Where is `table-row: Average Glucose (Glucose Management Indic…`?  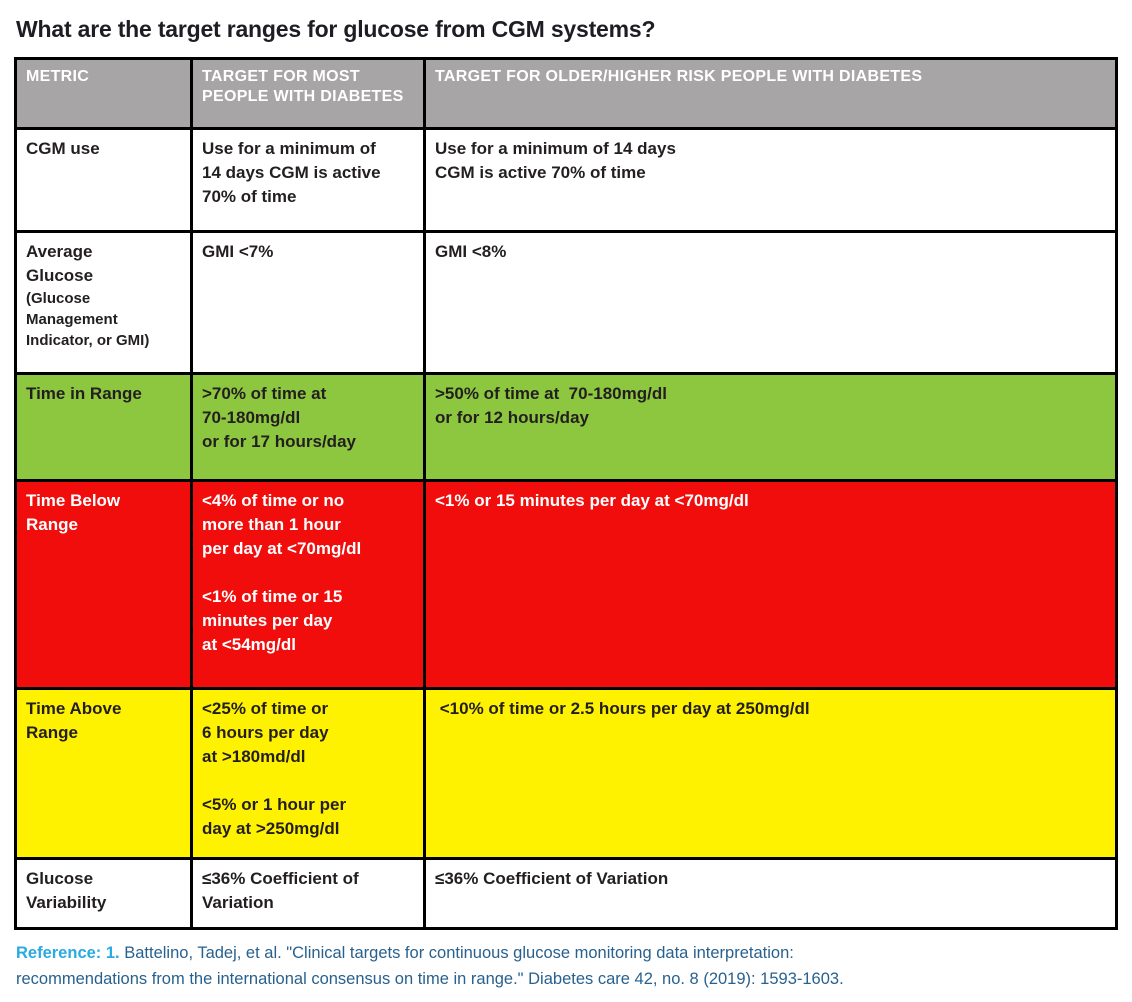
table-row: Average Glucose (Glucose Management Indic… is located at coordinates (566, 302).